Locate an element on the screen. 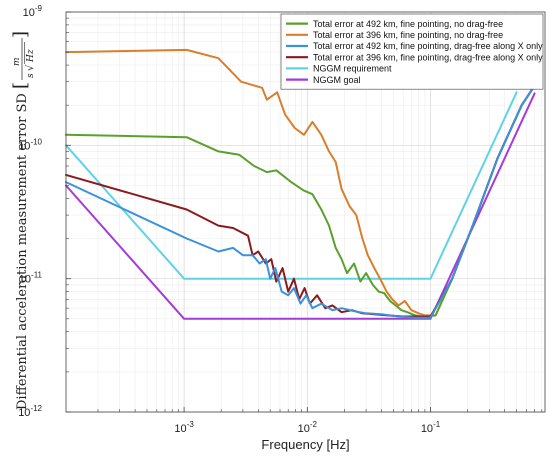  y-tick-label: 10-9 is located at coordinates (33, 11).